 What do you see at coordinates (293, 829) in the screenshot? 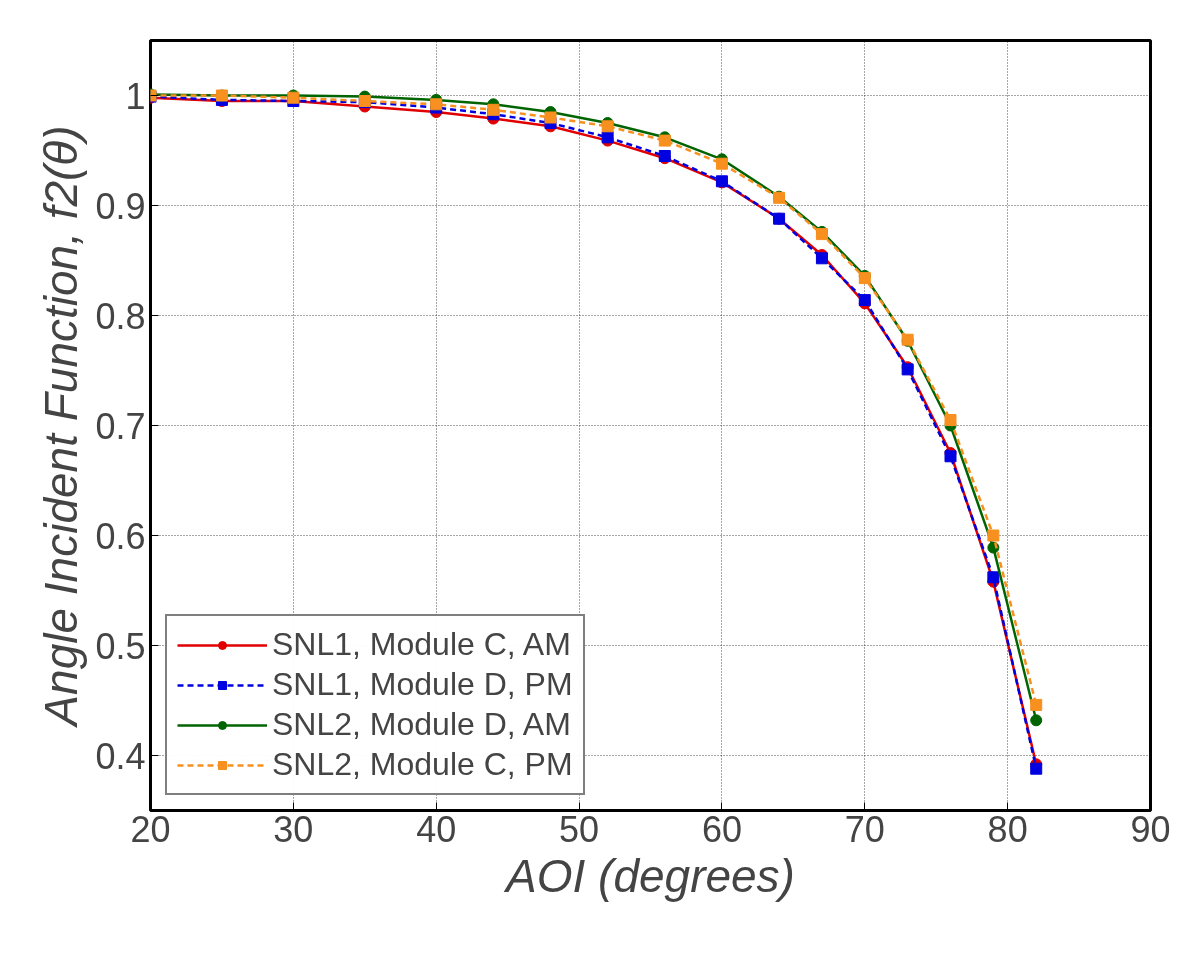
I see `x-tick-label: 30` at bounding box center [293, 829].